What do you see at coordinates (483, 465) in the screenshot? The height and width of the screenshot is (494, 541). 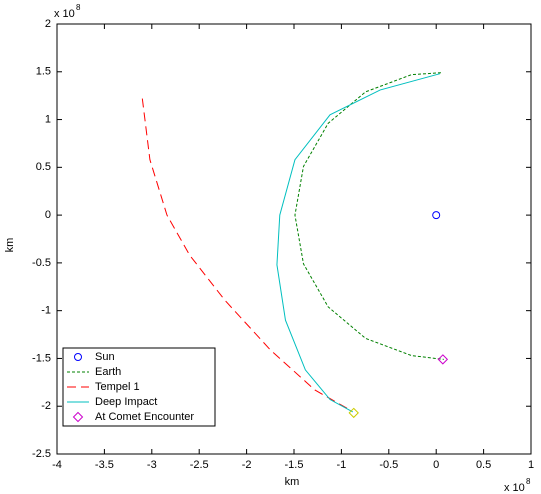 I see `x-tick-label: 0.5` at bounding box center [483, 465].